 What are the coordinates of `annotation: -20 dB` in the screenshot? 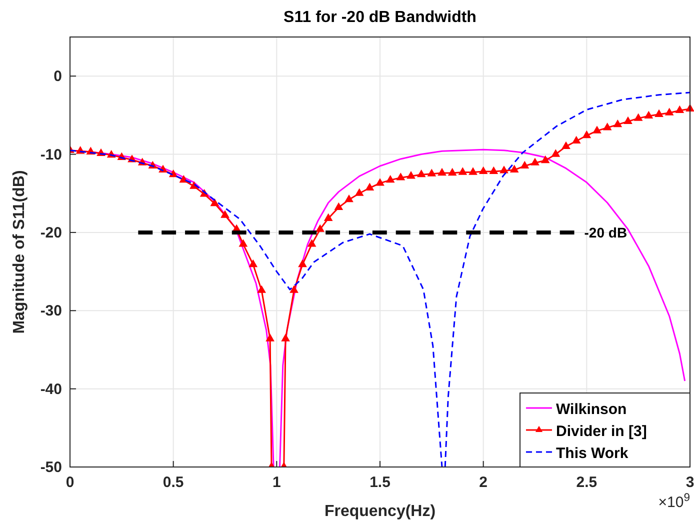 It's located at (606, 232).